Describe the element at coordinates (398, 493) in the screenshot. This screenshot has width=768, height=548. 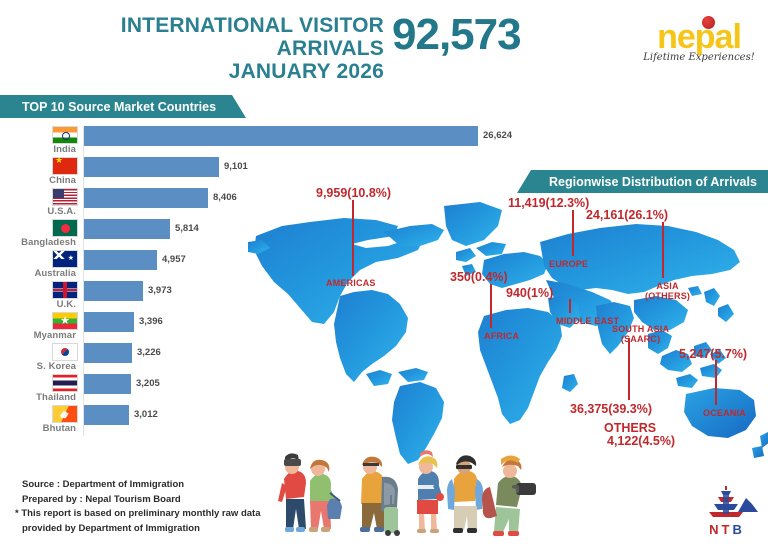
I see `tourists-illustration` at that location.